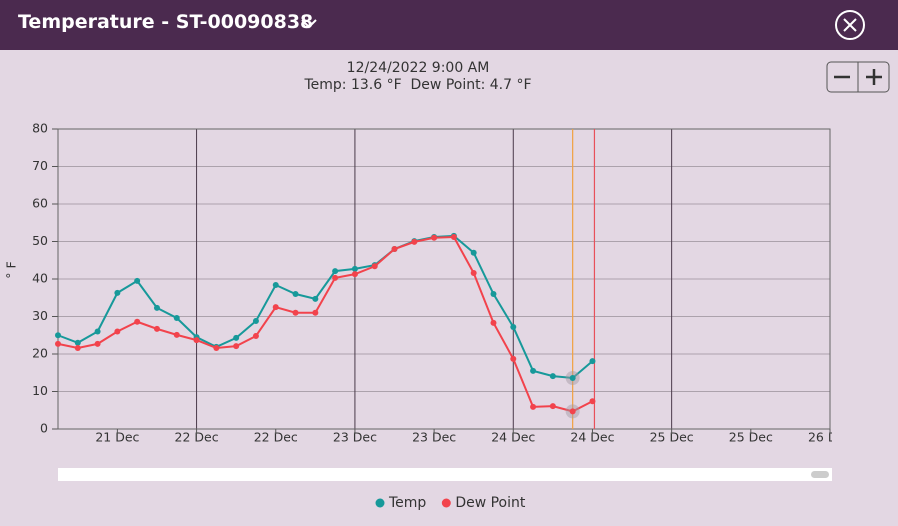 The image size is (898, 526). I want to click on zoom-controls, so click(858, 77).